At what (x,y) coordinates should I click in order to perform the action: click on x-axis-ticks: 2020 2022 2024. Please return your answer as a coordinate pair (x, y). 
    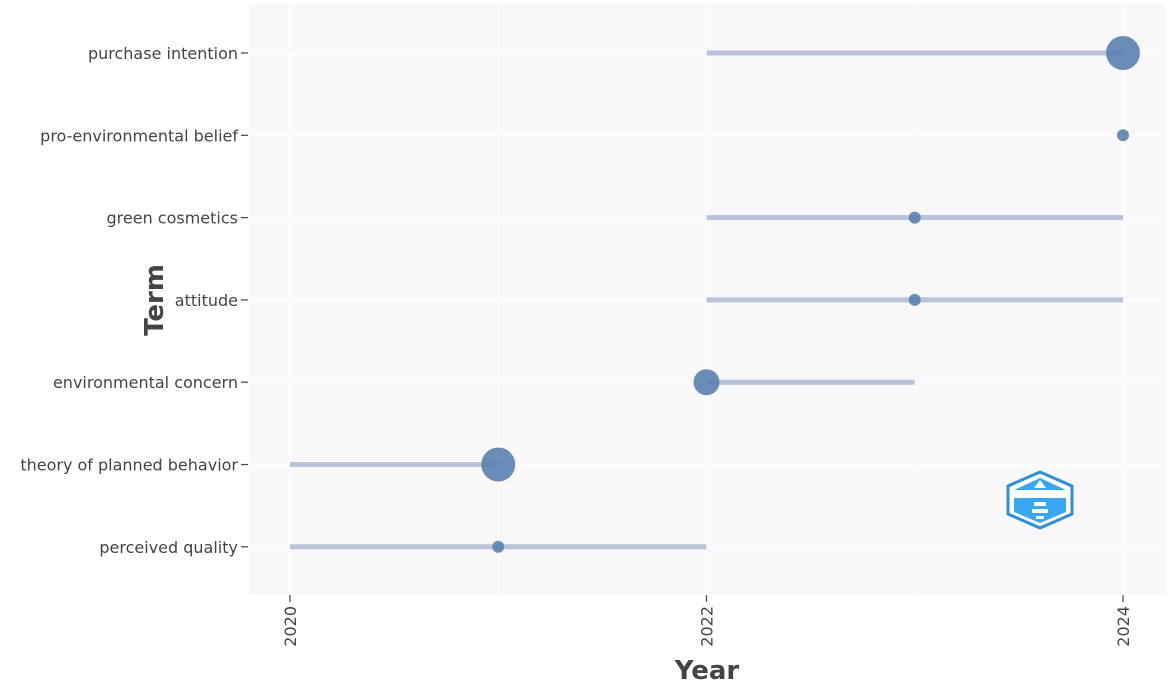
    Looking at the image, I should click on (707, 621).